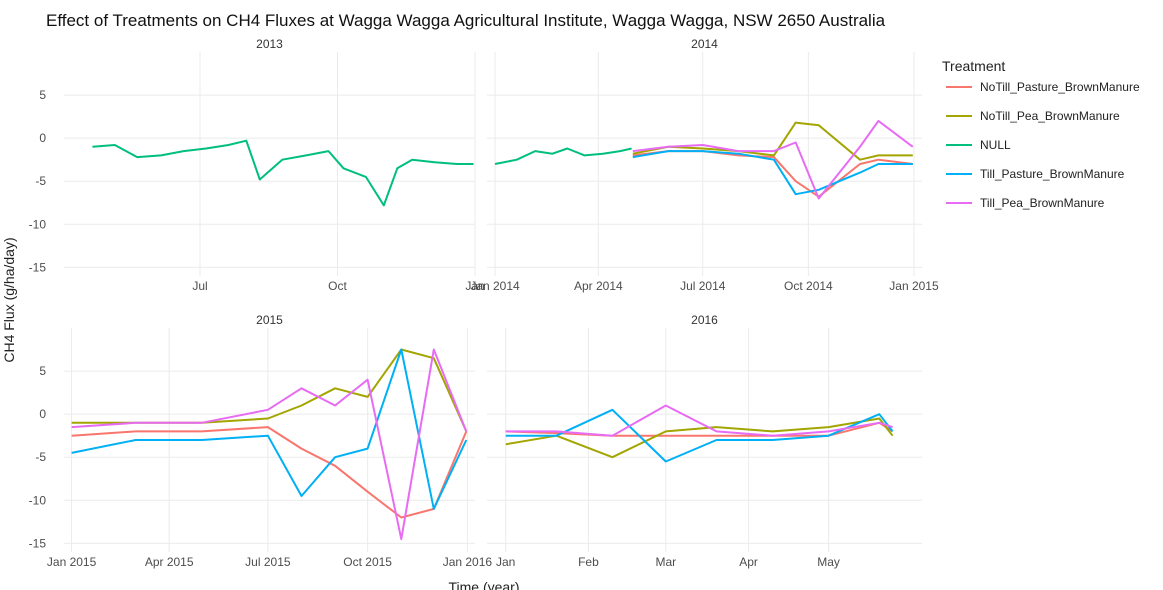 The height and width of the screenshot is (590, 1163). What do you see at coordinates (169, 562) in the screenshot?
I see `x-tick-label: Apr 2015` at bounding box center [169, 562].